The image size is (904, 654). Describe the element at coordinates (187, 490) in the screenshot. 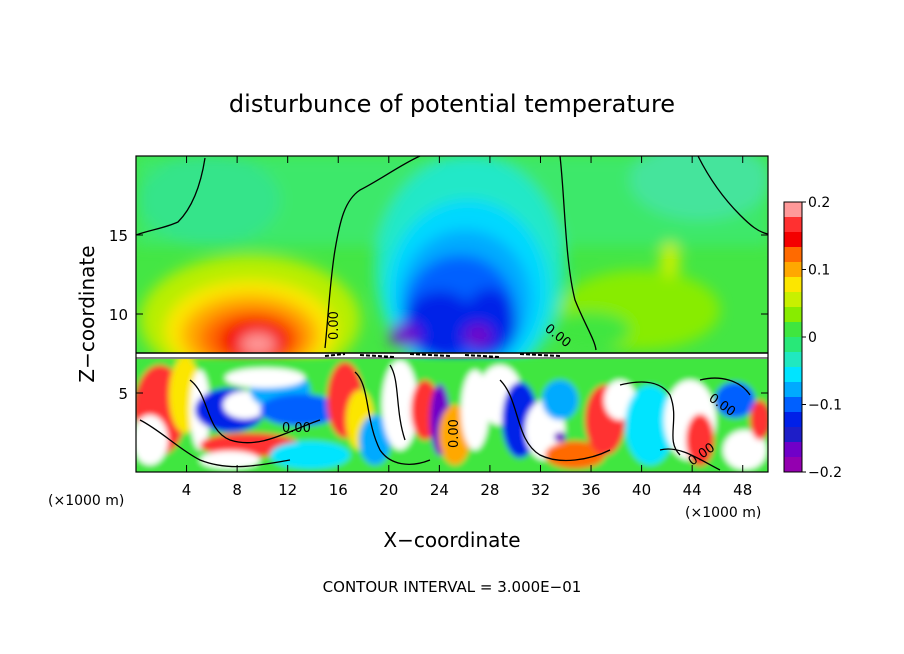

I see `x-tick-label: 4` at that location.